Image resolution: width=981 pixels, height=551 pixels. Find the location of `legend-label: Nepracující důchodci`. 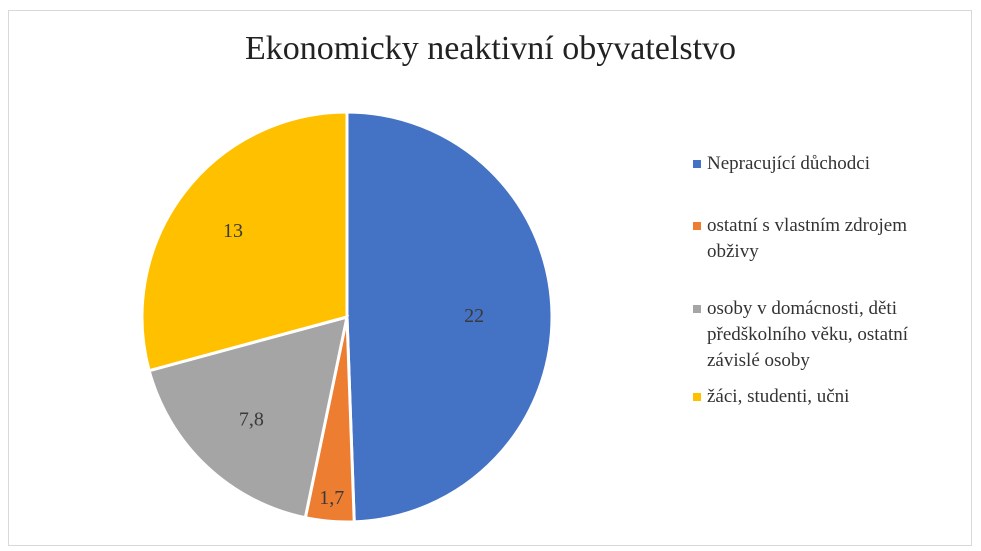

legend-label: Nepracující důchodci is located at coordinates (789, 163).